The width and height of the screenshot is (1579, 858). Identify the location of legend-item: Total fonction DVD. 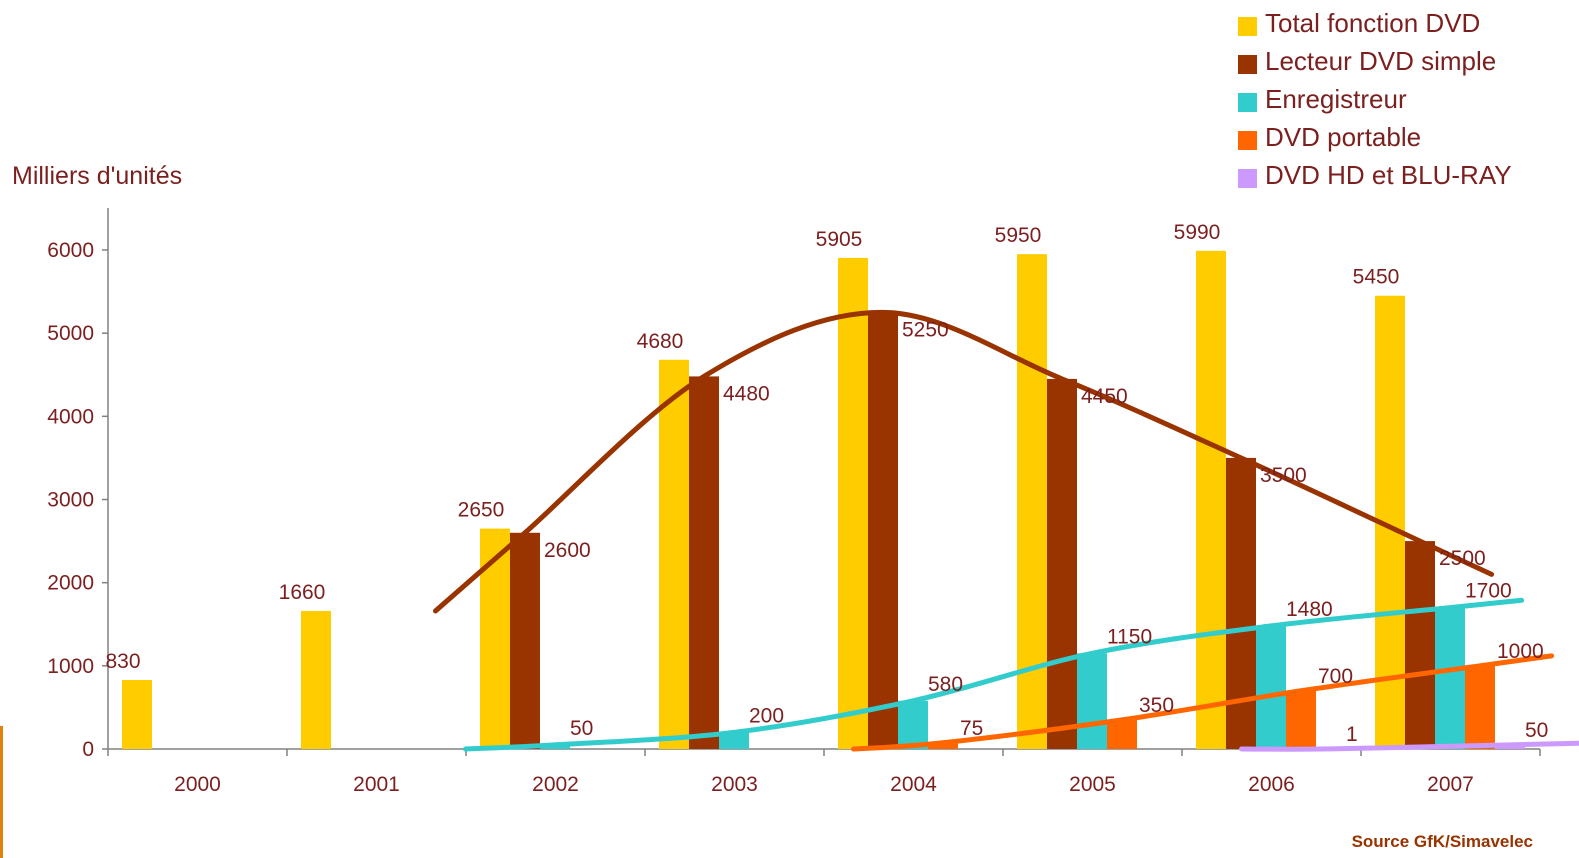
(1375, 23).